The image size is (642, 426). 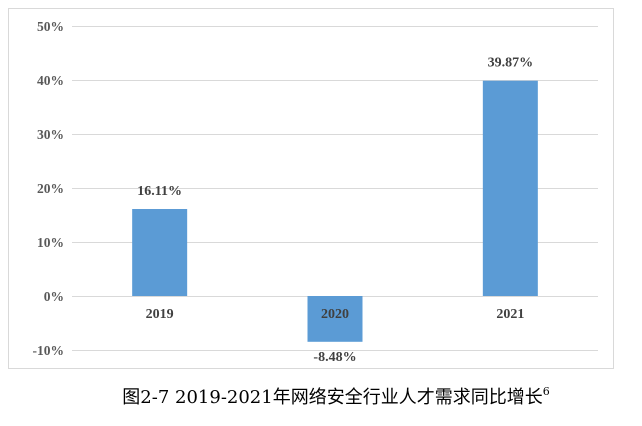 I want to click on y-tick-label: 0%, so click(x=54, y=296).